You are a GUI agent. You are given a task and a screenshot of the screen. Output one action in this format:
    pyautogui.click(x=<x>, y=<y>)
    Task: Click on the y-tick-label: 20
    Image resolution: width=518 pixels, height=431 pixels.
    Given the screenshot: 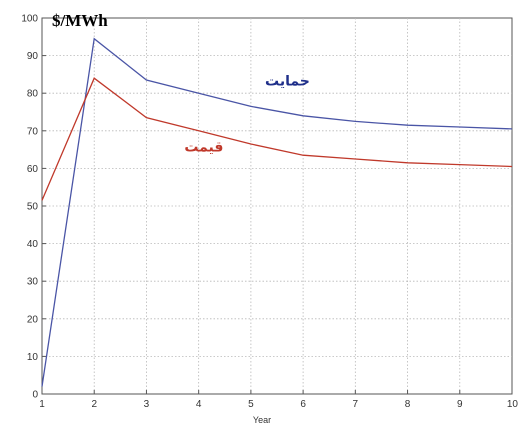 What is the action you would take?
    pyautogui.click(x=33, y=319)
    